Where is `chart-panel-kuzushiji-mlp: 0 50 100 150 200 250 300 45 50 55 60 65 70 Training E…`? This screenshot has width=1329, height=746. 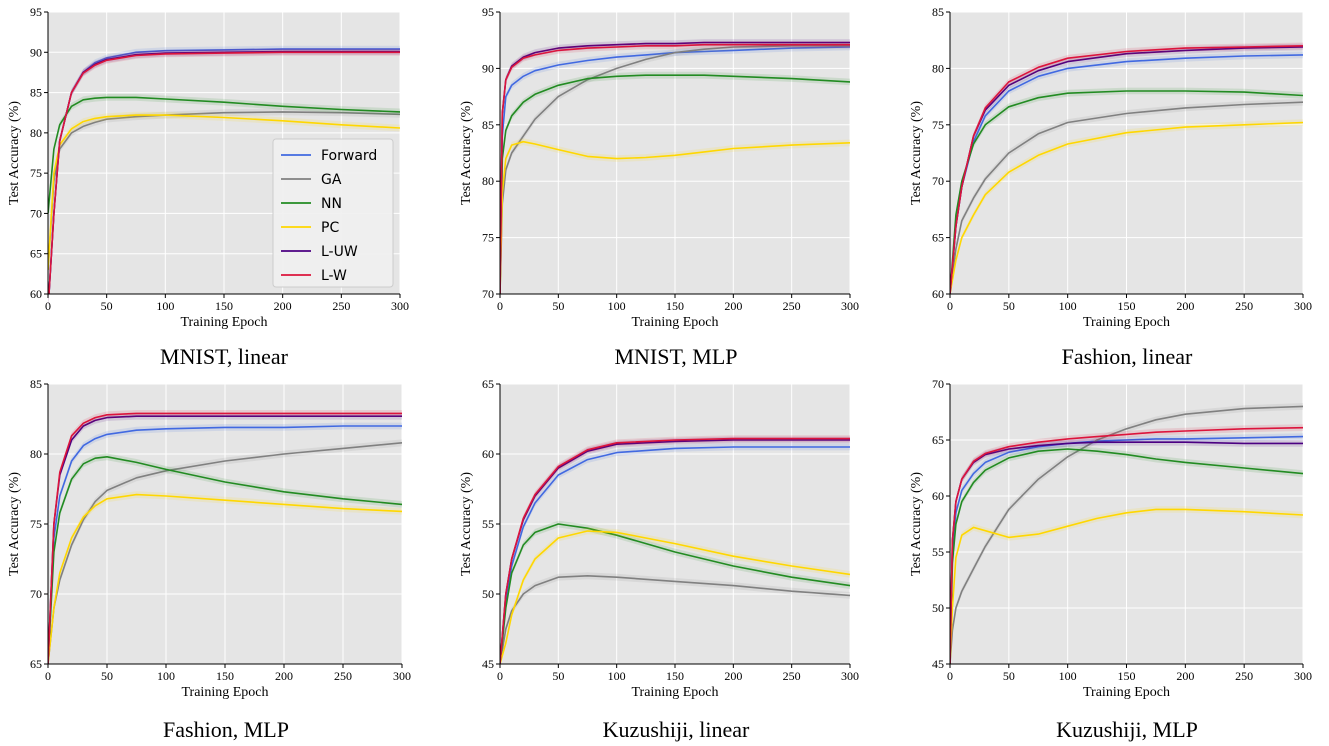 chart-panel-kuzushiji-mlp: 0 50 100 150 200 250 300 45 50 55 60 65 70 Training E… is located at coordinates (1110, 559).